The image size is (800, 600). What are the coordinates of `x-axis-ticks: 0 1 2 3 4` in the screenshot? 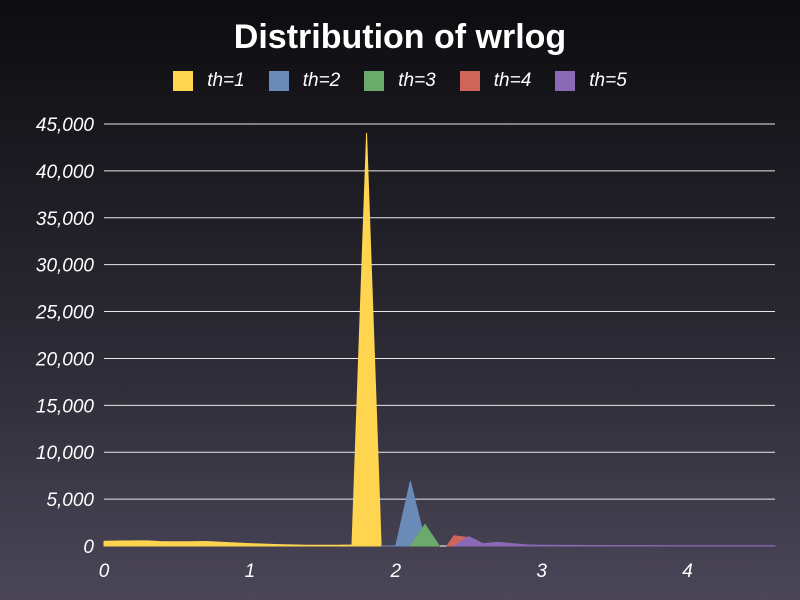 It's located at (396, 571).